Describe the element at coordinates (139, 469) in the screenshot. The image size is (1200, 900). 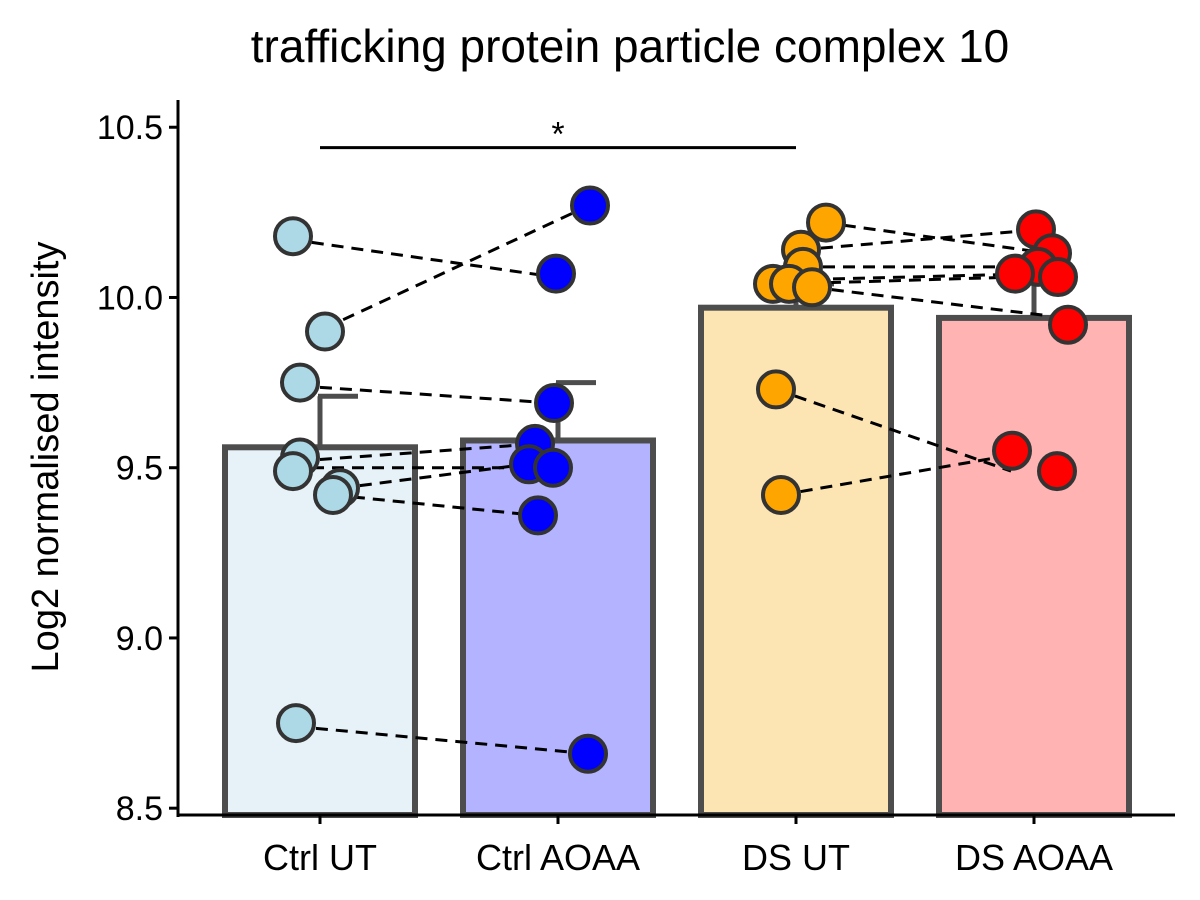
I see `y-tick-label-2: 9.5` at that location.